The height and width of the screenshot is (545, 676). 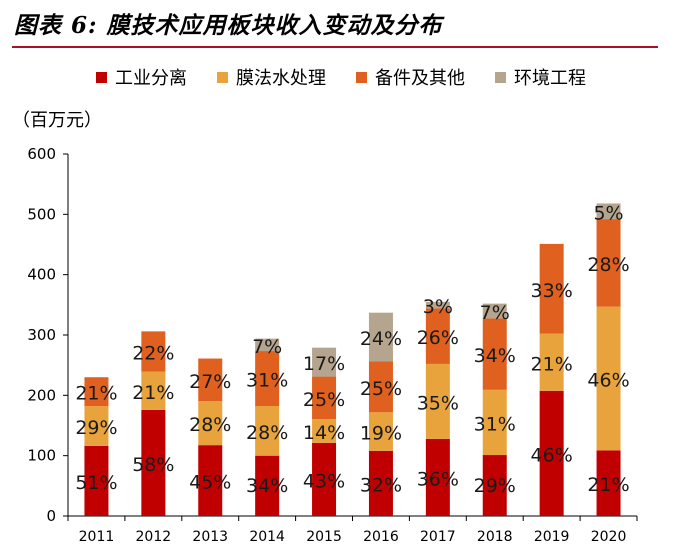 I want to click on data-label-2019-2: 21%, so click(x=552, y=364).